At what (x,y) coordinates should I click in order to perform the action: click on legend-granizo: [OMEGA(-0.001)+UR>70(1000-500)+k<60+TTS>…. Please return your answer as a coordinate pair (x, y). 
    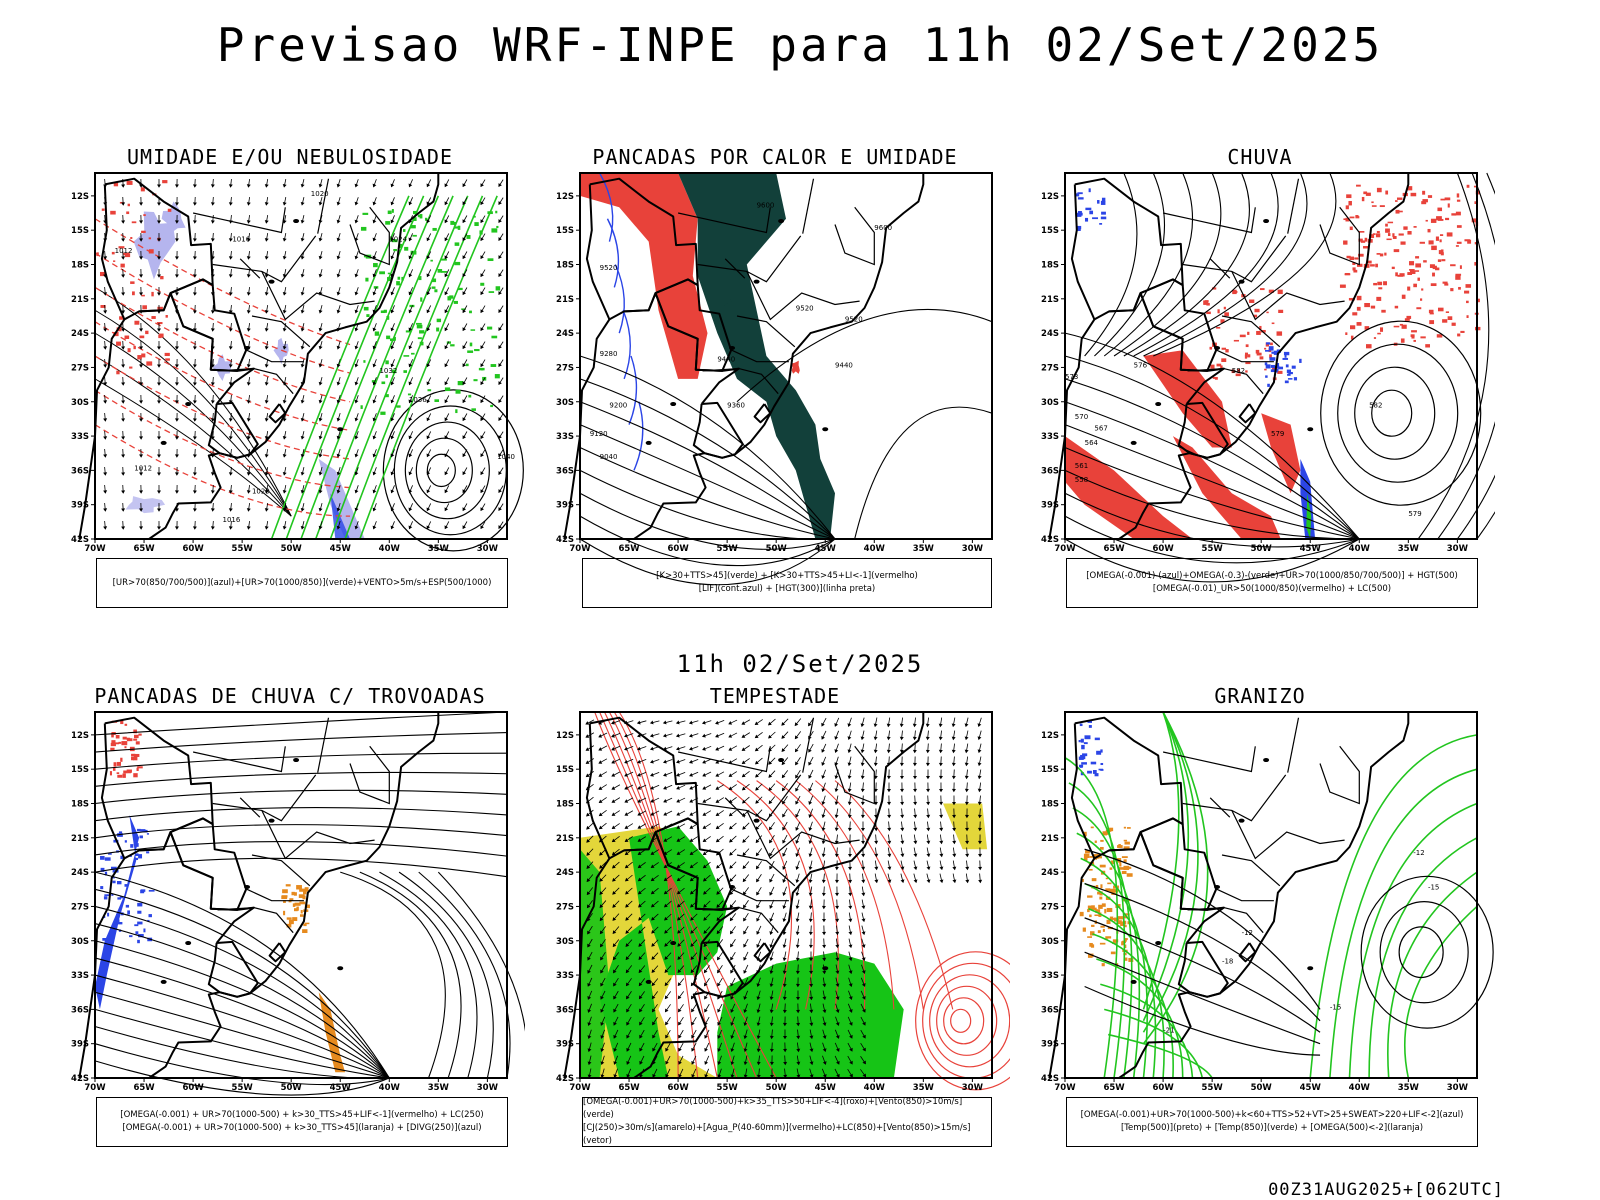
    Looking at the image, I should click on (1272, 1122).